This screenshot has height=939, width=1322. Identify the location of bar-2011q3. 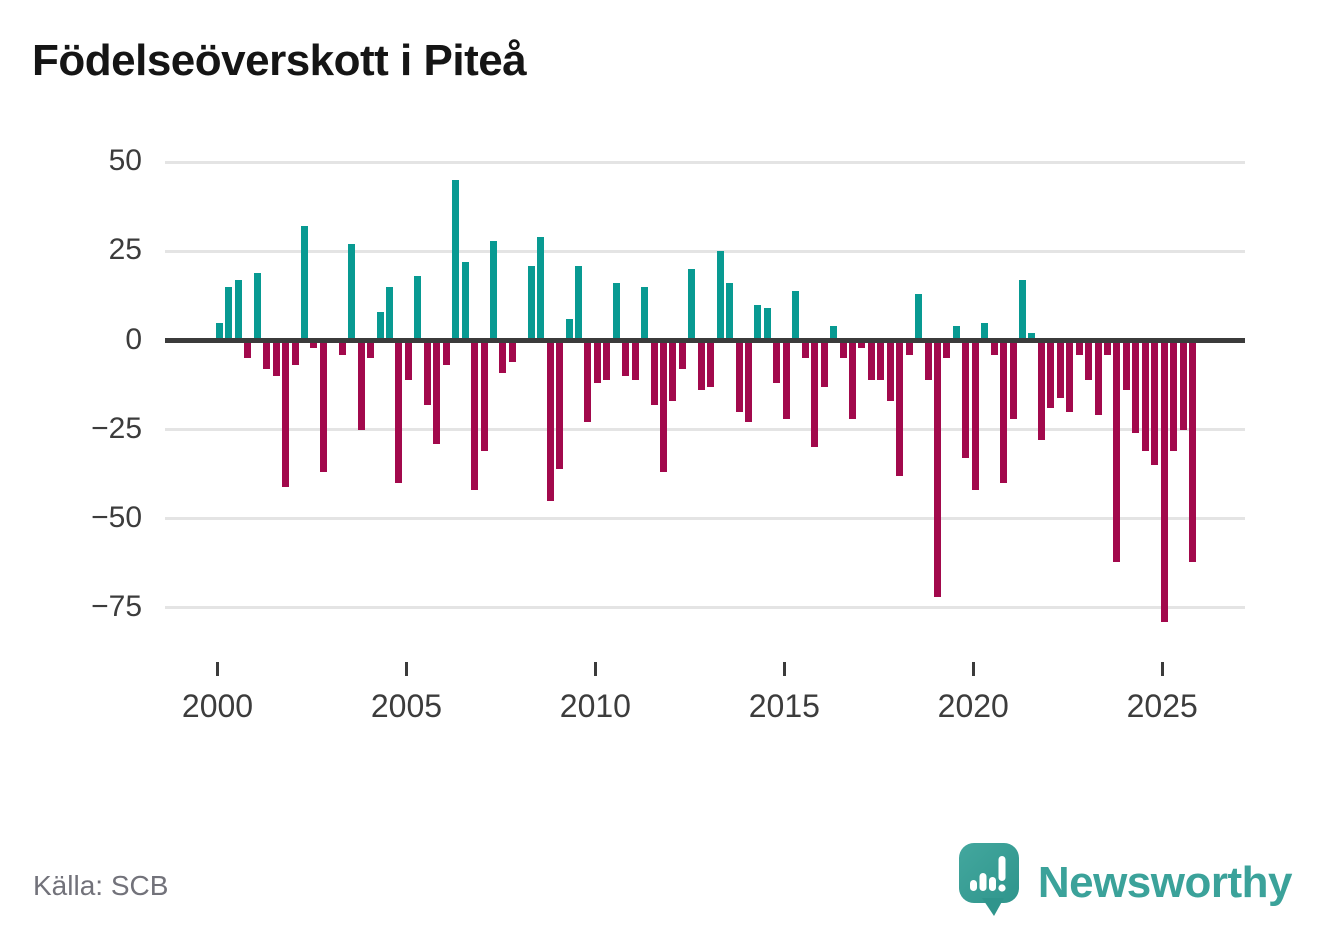
(654, 372).